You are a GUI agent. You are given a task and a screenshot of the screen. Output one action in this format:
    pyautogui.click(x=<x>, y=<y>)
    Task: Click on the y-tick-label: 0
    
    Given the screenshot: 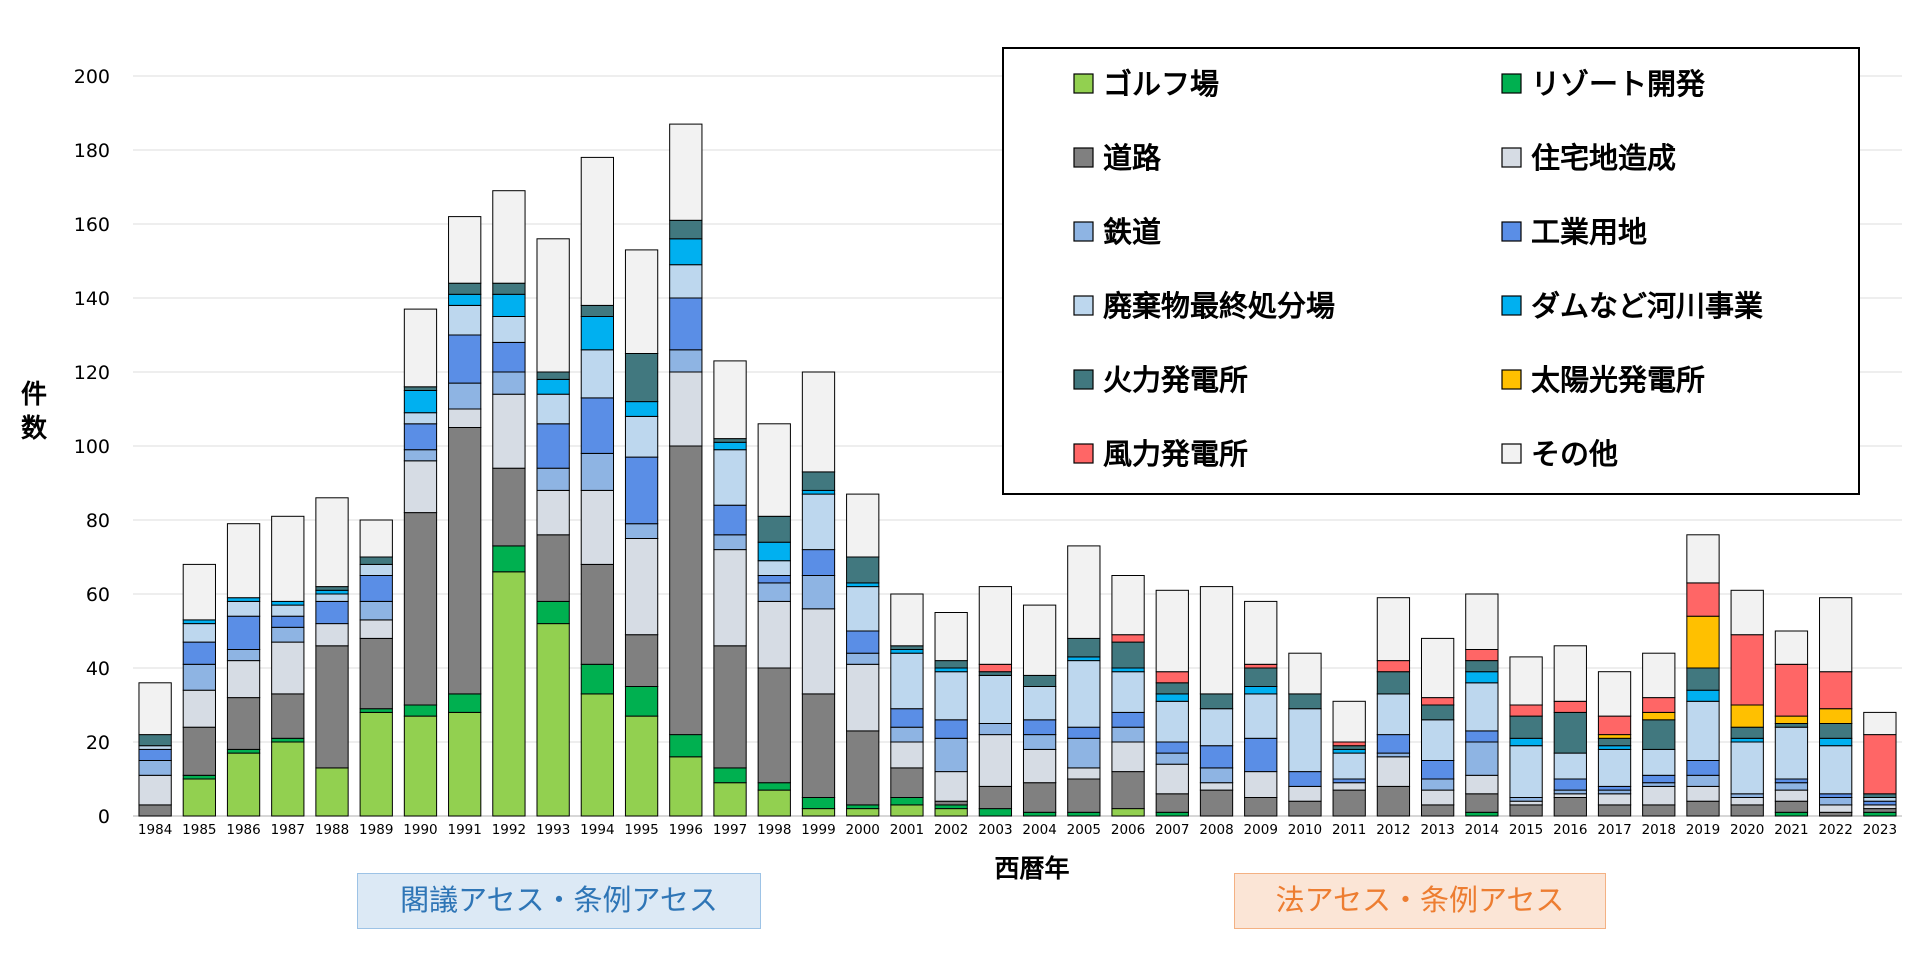 What is the action you would take?
    pyautogui.click(x=104, y=817)
    